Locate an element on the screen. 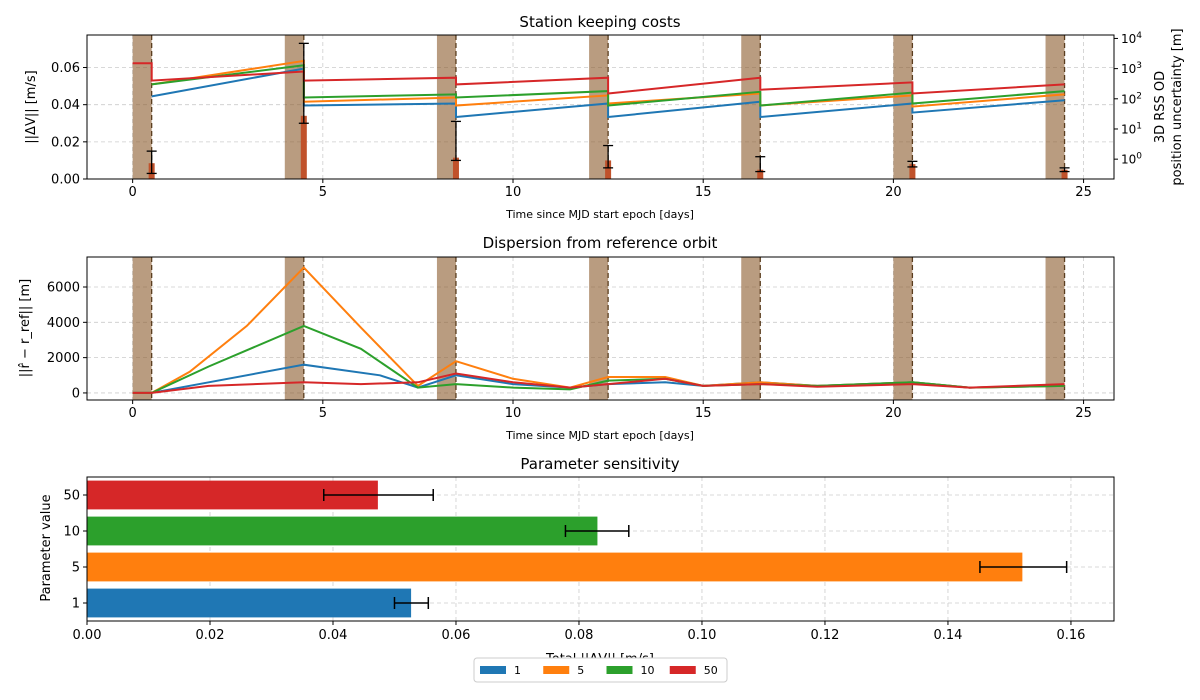  panel3-ytick-label: 10 is located at coordinates (71, 532).